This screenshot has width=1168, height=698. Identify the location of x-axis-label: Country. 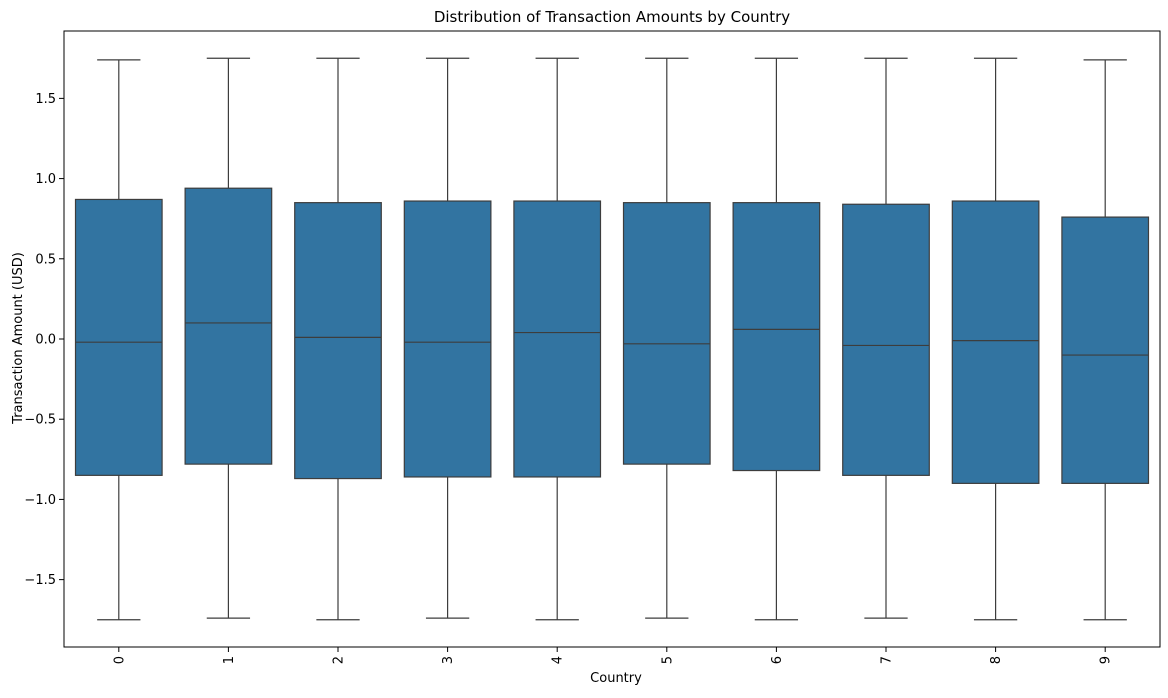
(616, 678).